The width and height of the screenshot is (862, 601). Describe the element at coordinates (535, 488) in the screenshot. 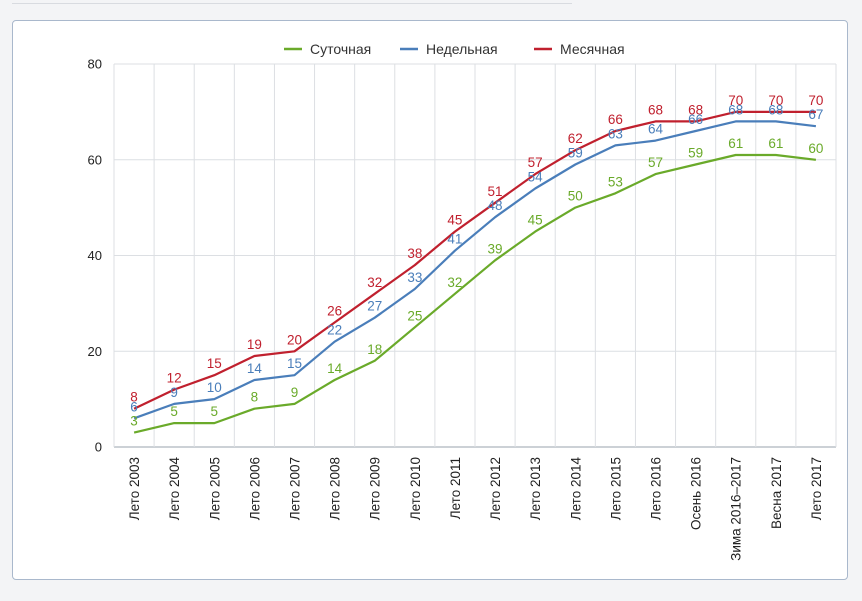

I see `x-tick-label: Лето 2013` at that location.